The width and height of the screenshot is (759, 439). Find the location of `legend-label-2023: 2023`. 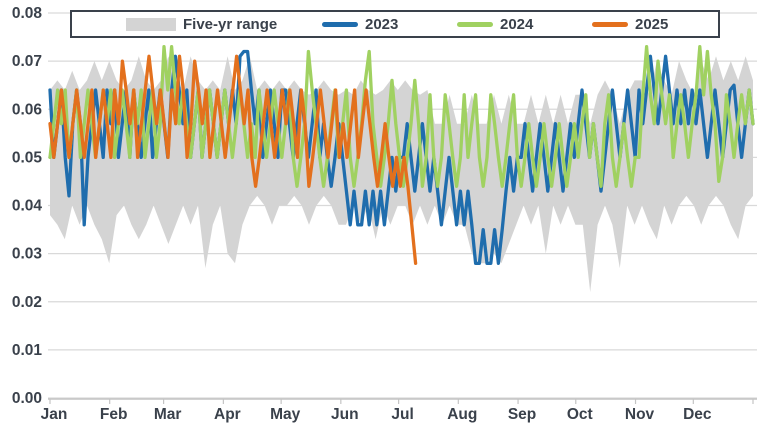

legend-label-2023: 2023 is located at coordinates (382, 24).